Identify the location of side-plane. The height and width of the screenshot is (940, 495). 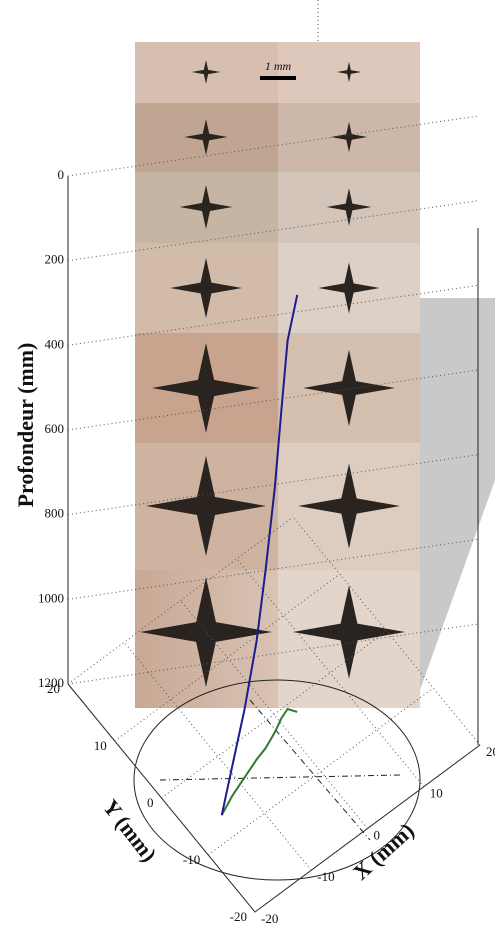
(457, 494).